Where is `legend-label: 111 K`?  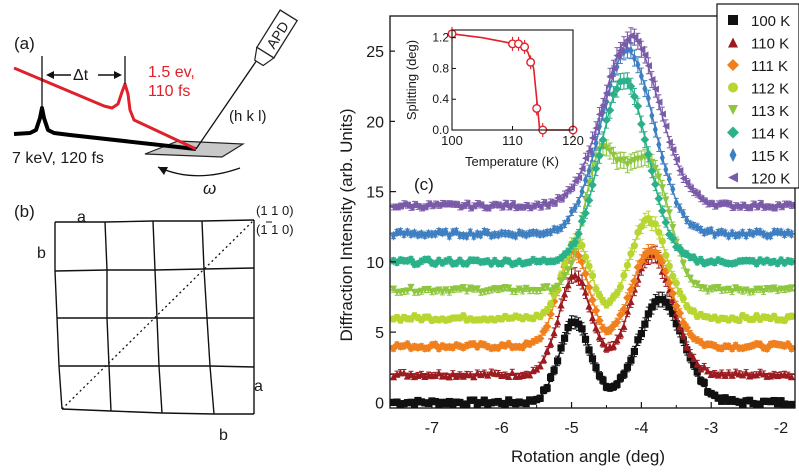
legend-label: 111 K is located at coordinates (769, 66).